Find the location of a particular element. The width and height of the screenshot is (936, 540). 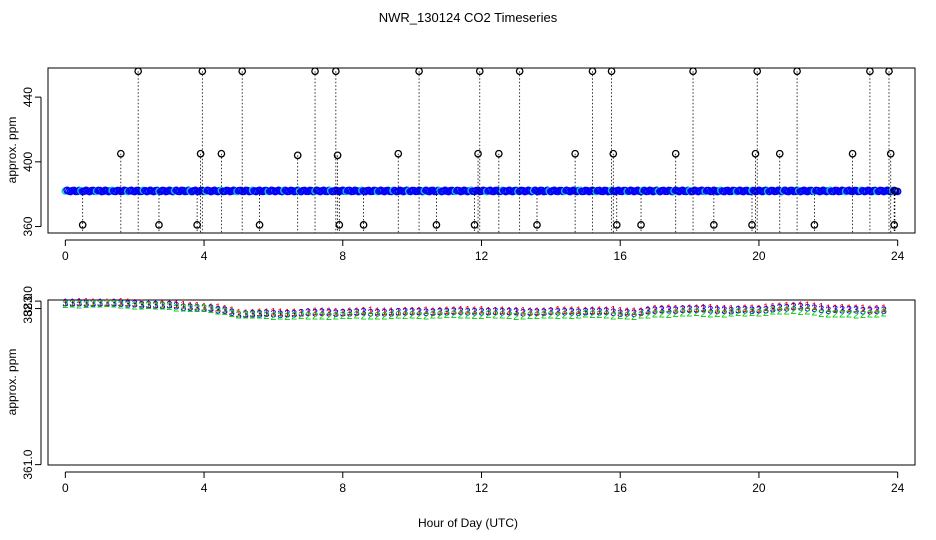

top-y-tick-label: 440 is located at coordinates (28, 97).